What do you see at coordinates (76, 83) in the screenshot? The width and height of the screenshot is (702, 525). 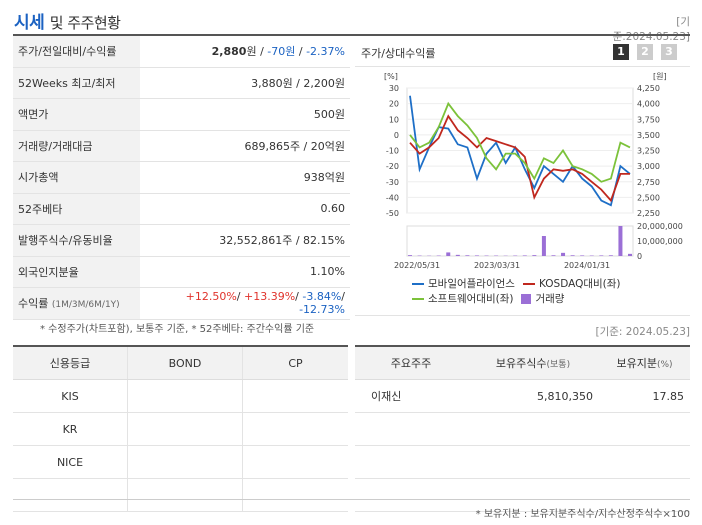 I see `row-label: 52Weeks 최고/최저` at bounding box center [76, 83].